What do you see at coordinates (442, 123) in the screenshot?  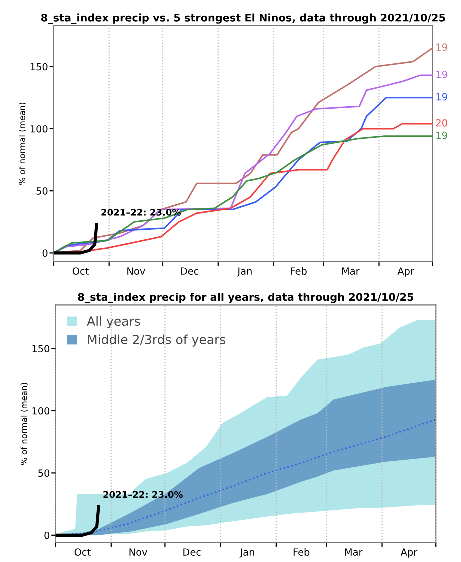 I see `series-label: 20` at bounding box center [442, 123].